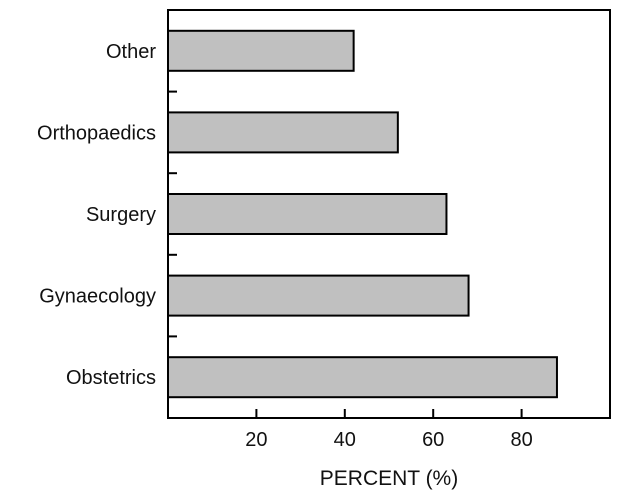 This screenshot has width=622, height=495. I want to click on x-tick-label: 60, so click(433, 440).